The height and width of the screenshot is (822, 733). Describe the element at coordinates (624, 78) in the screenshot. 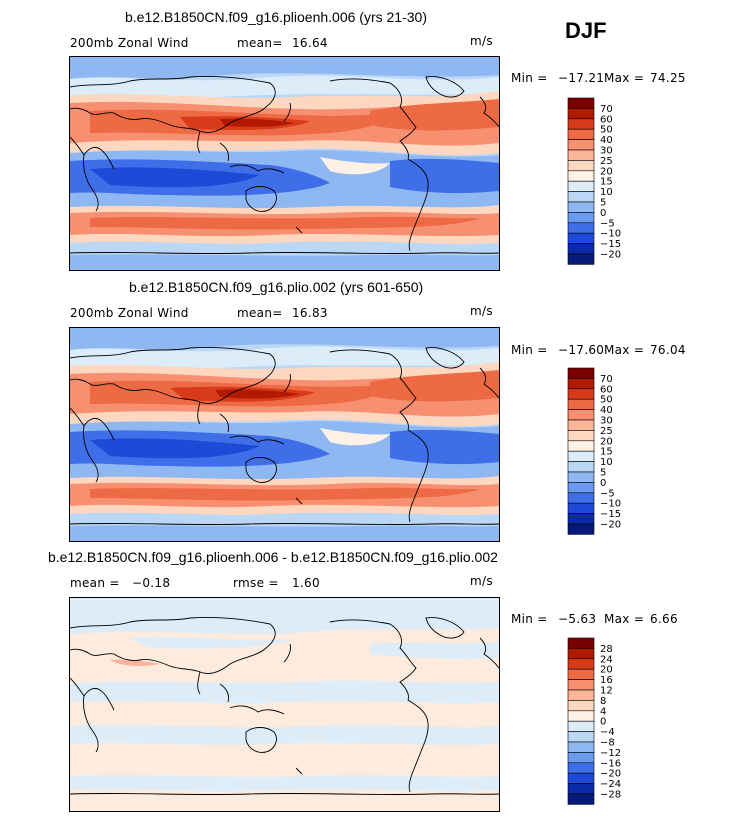

I see `panel-1-max-label: Max =` at that location.